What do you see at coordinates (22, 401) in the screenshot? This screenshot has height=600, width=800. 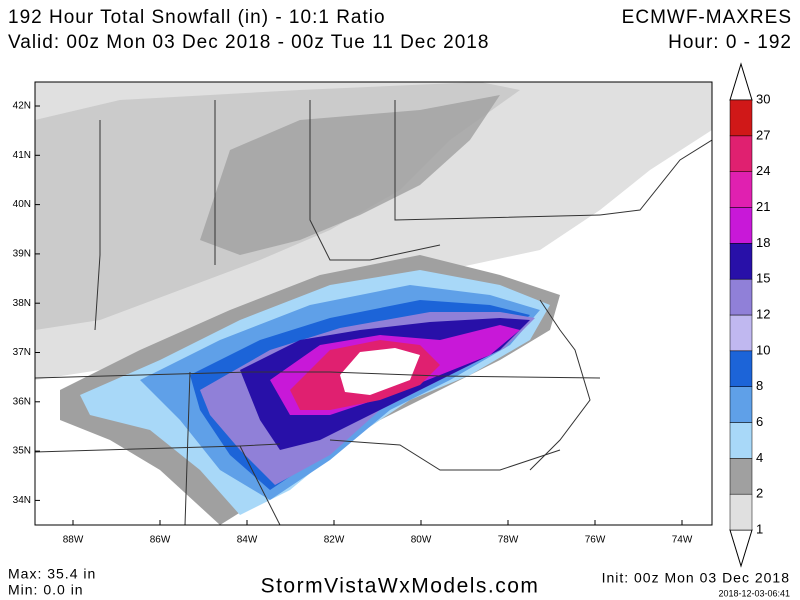 I see `lat-label: 36N` at bounding box center [22, 401].